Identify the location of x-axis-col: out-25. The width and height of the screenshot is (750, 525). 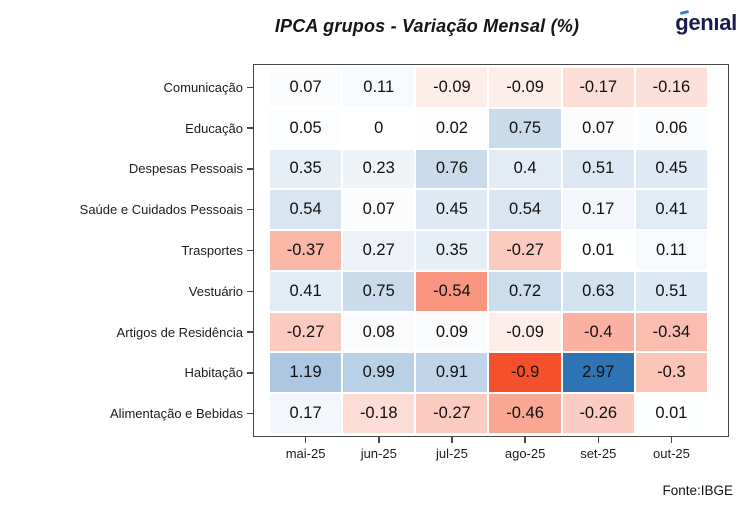
(671, 449).